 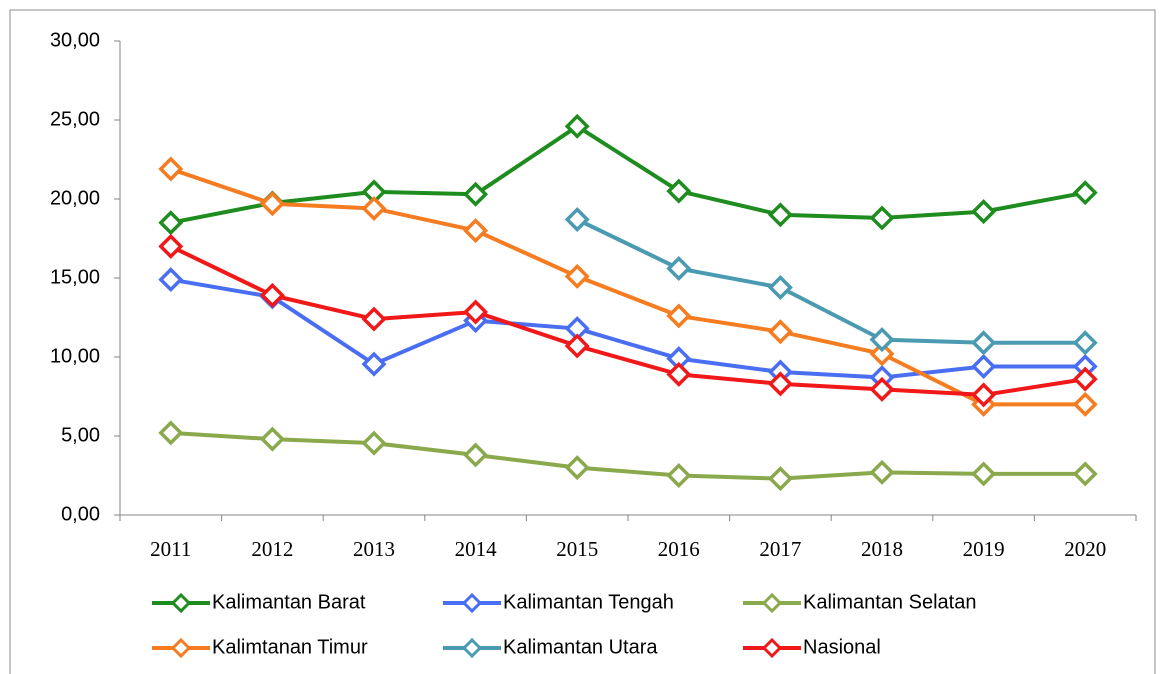 What do you see at coordinates (289, 602) in the screenshot?
I see `legend-label: Kalimantan Barat` at bounding box center [289, 602].